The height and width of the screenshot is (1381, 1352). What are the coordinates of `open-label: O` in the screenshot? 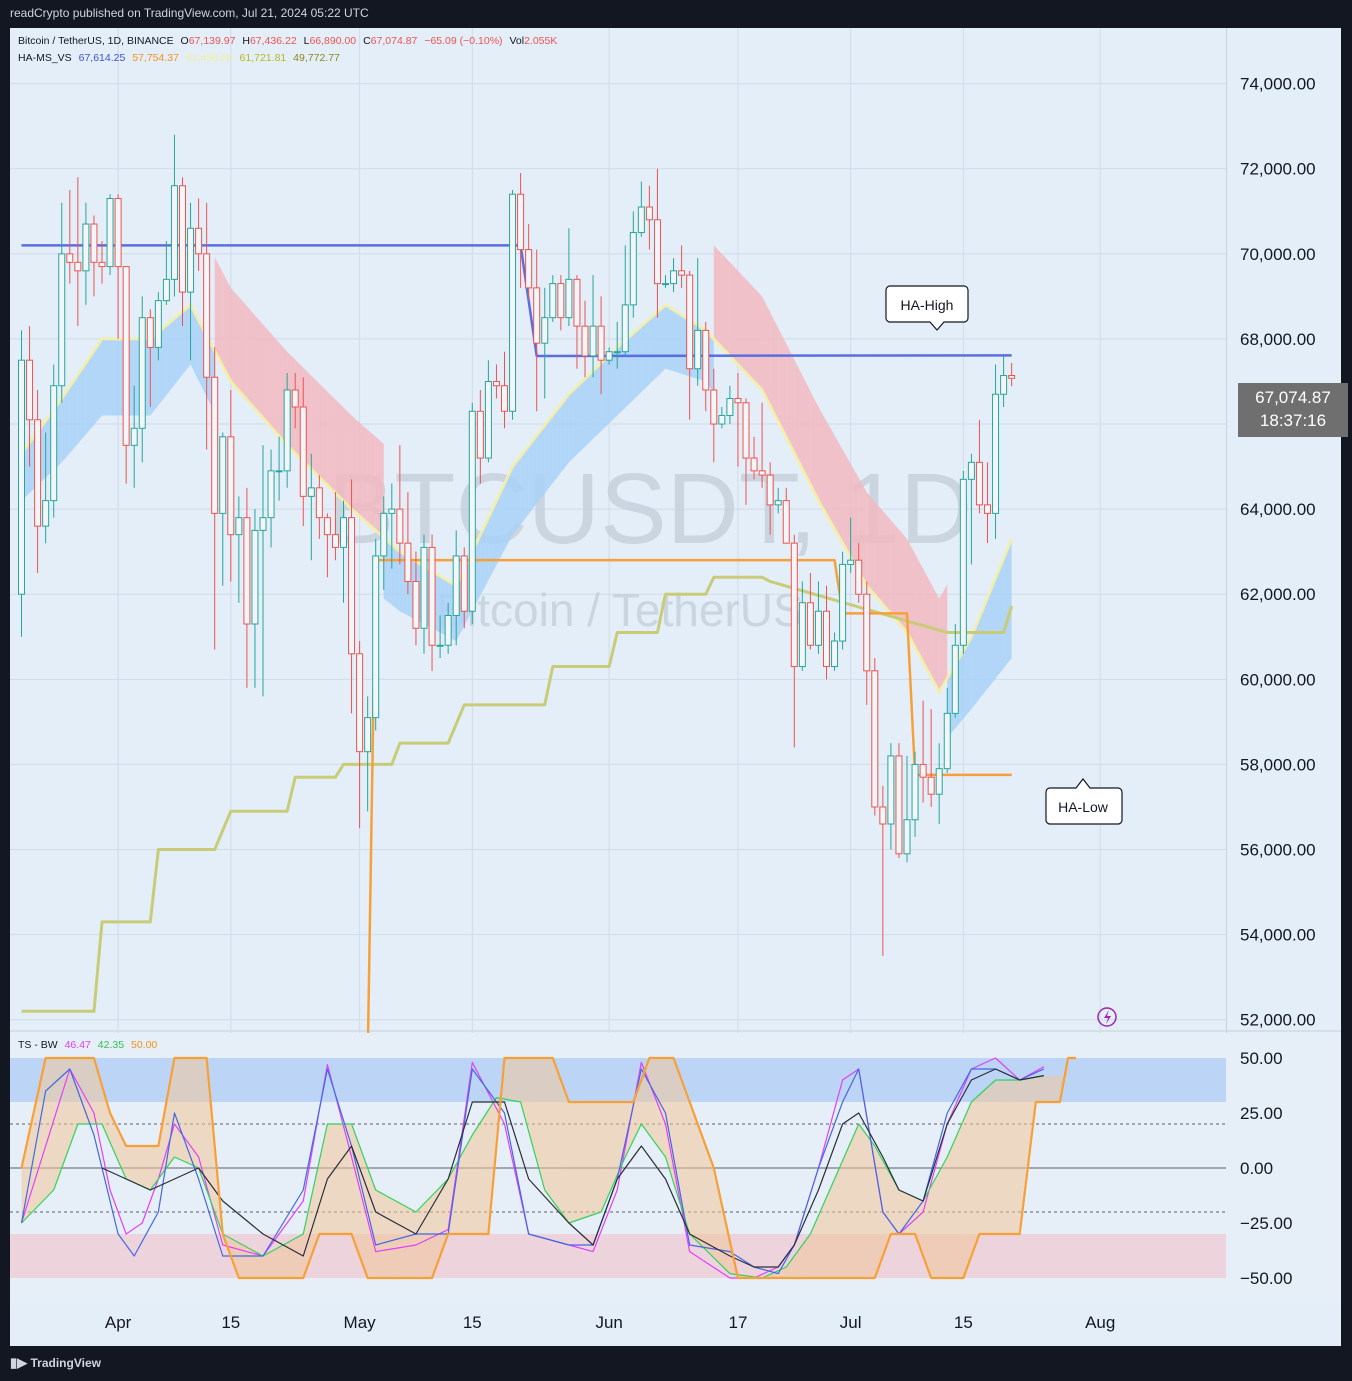 It's located at (184, 41).